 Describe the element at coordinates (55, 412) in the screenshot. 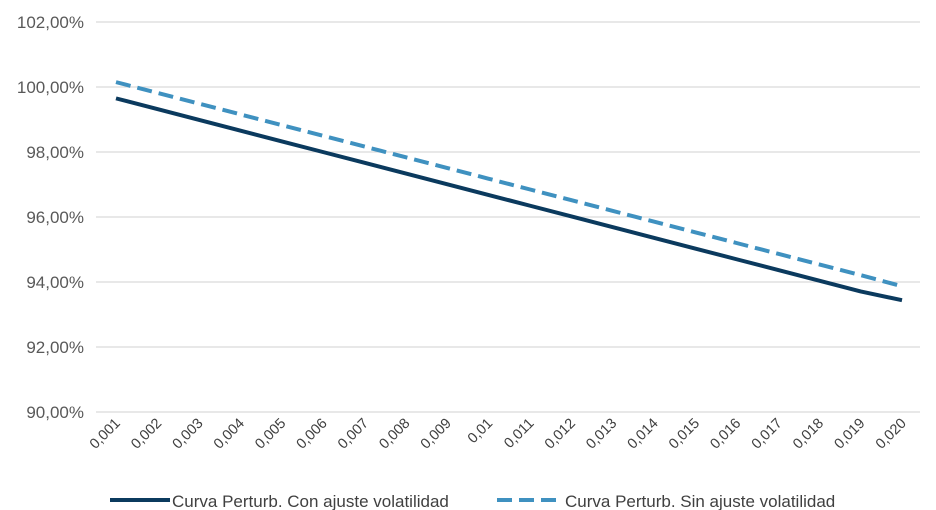

I see `y-tick-label: 90,00%` at that location.